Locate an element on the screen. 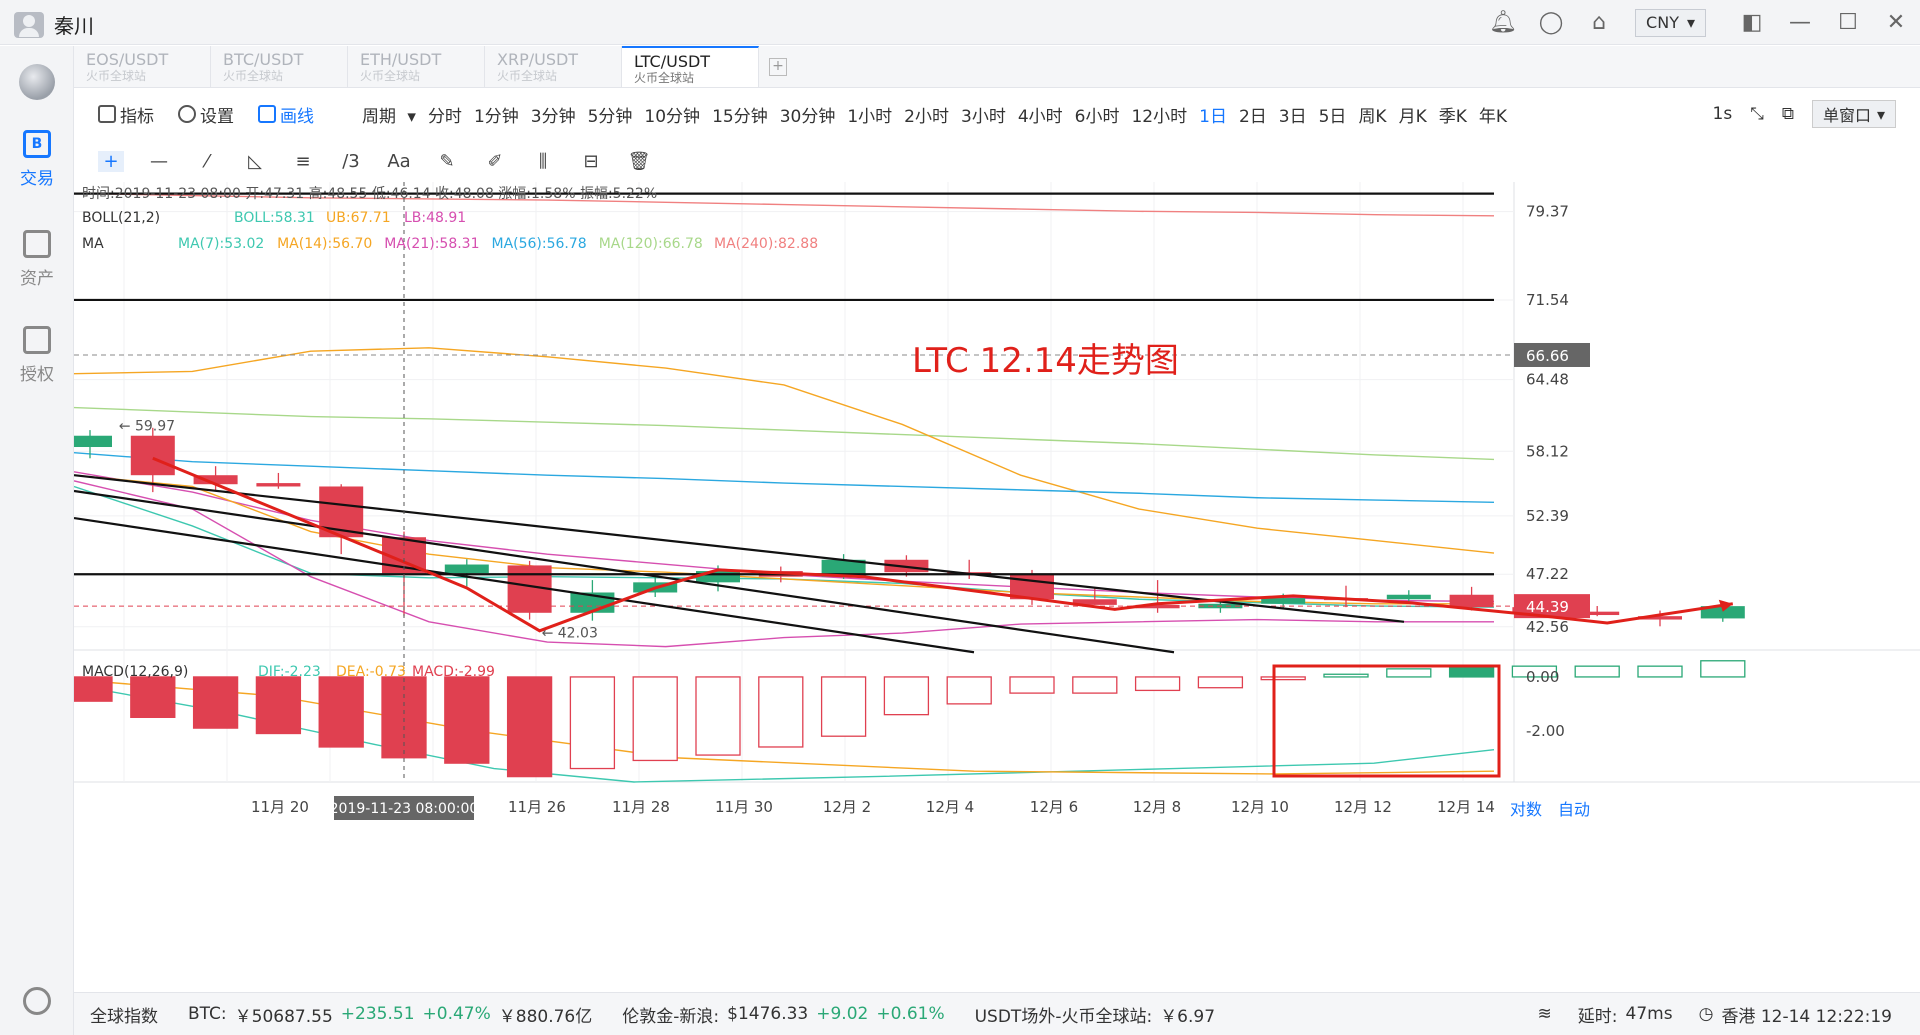 Image resolution: width=1920 pixels, height=1035 pixels. tab-btc: BTC/USDT 火币全球站 is located at coordinates (279, 66).